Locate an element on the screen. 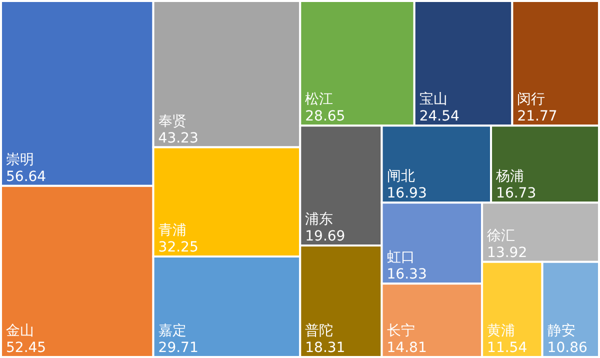  category-label: 宝山 is located at coordinates (433, 100).